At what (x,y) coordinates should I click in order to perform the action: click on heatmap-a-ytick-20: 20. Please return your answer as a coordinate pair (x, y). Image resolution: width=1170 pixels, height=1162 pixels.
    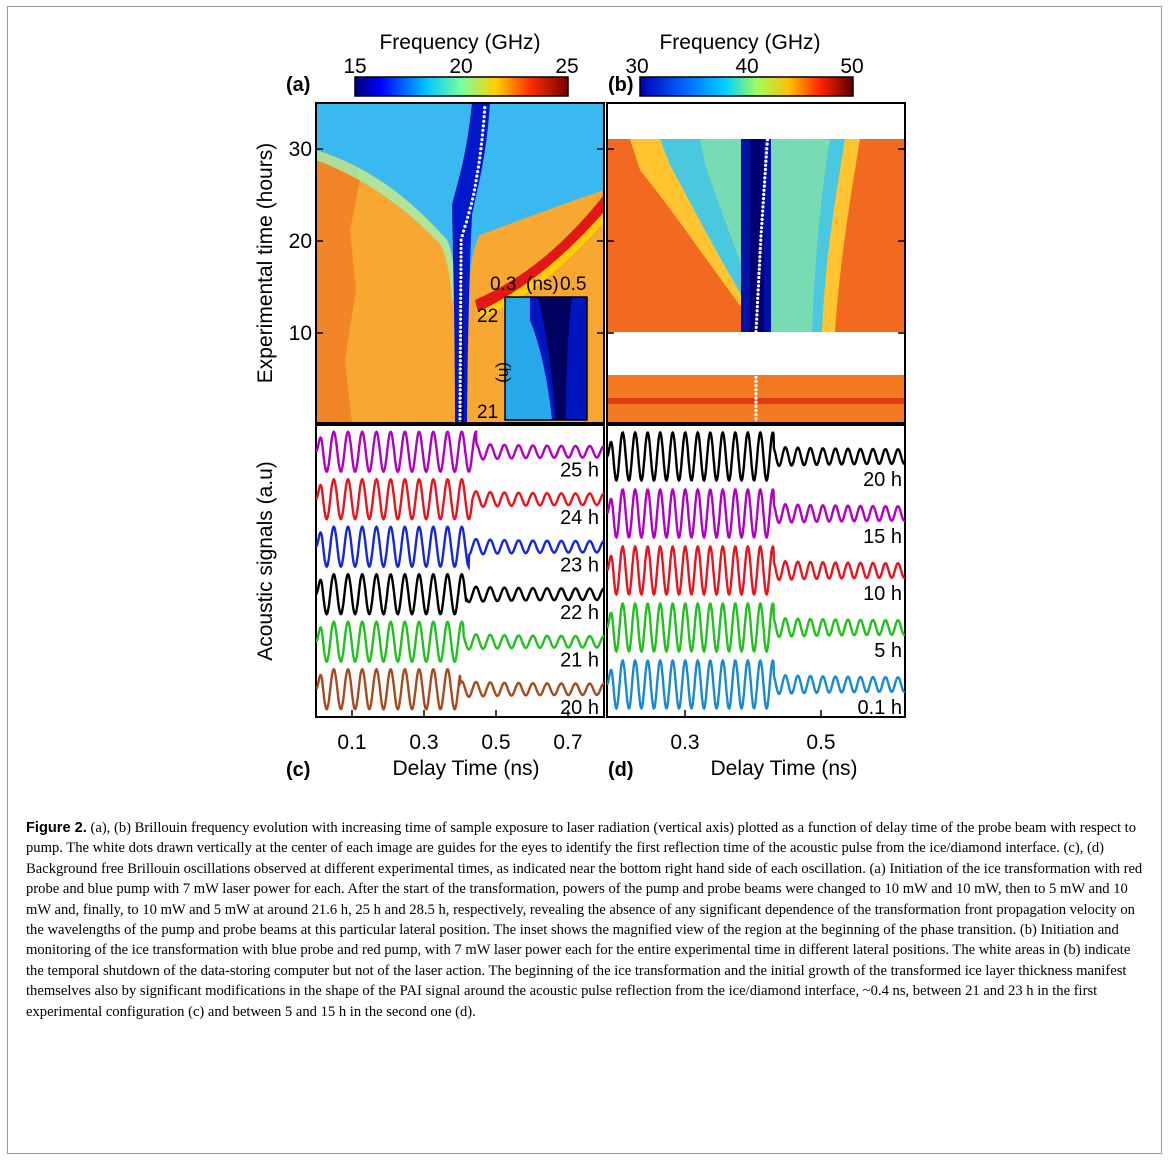
    Looking at the image, I should click on (300, 241).